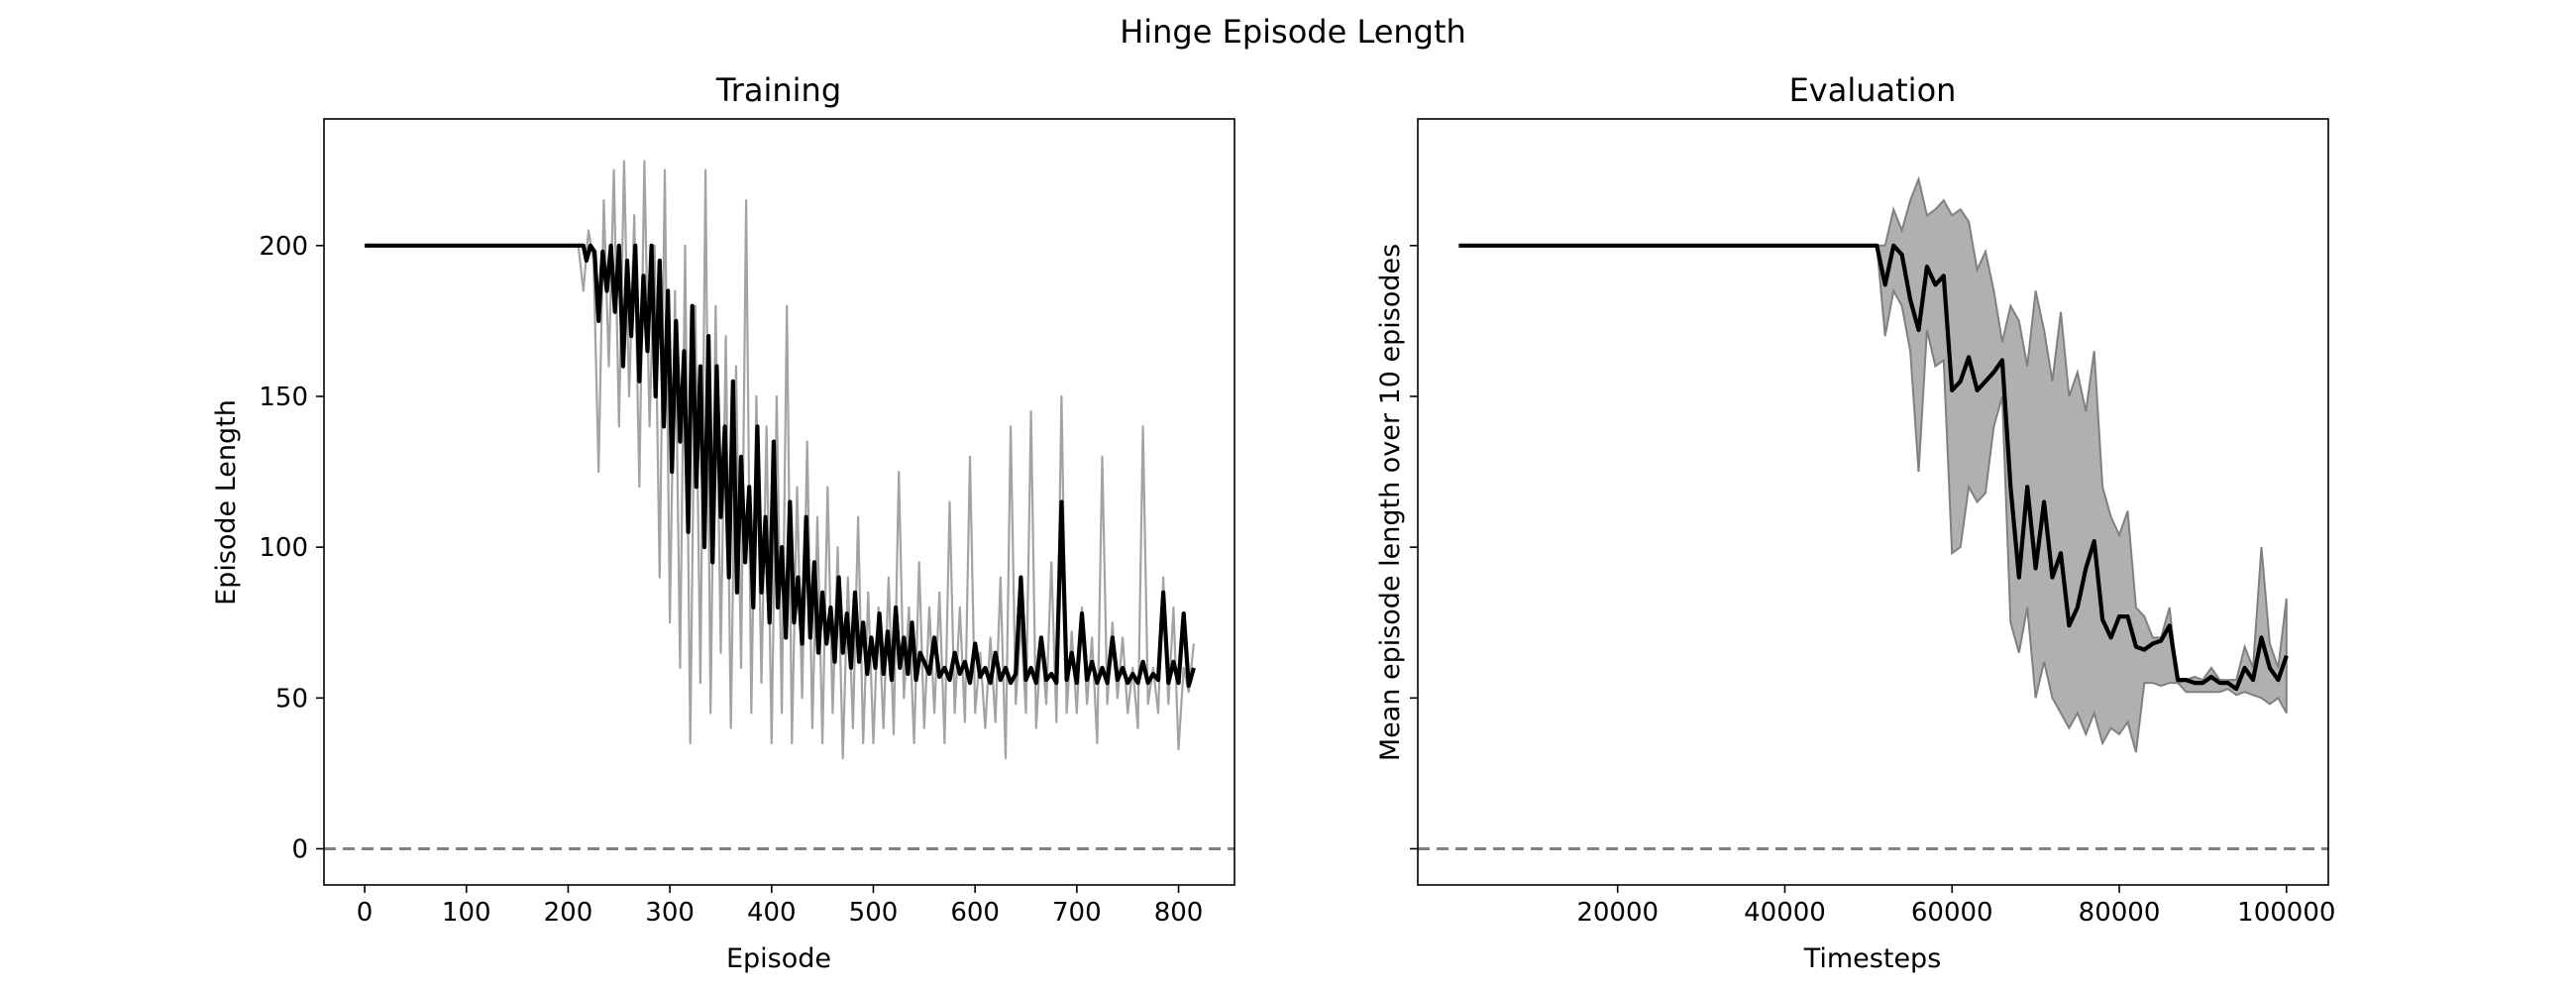  I want to click on evaluation-xtick-label: 80000, so click(2120, 913).